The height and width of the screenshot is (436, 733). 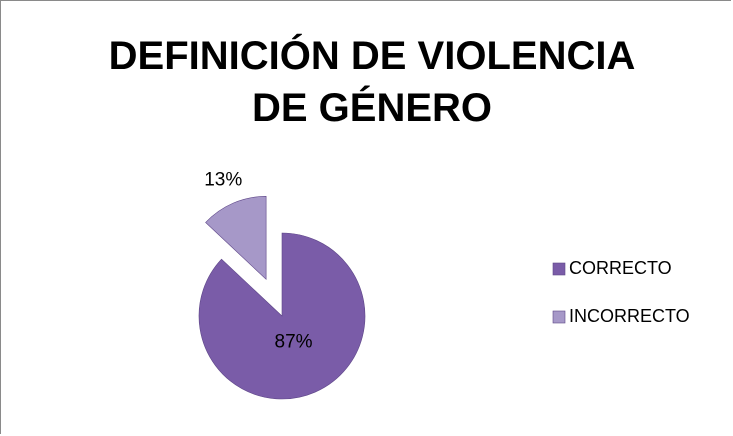 What do you see at coordinates (620, 268) in the screenshot?
I see `legend-label: CORRECTO` at bounding box center [620, 268].